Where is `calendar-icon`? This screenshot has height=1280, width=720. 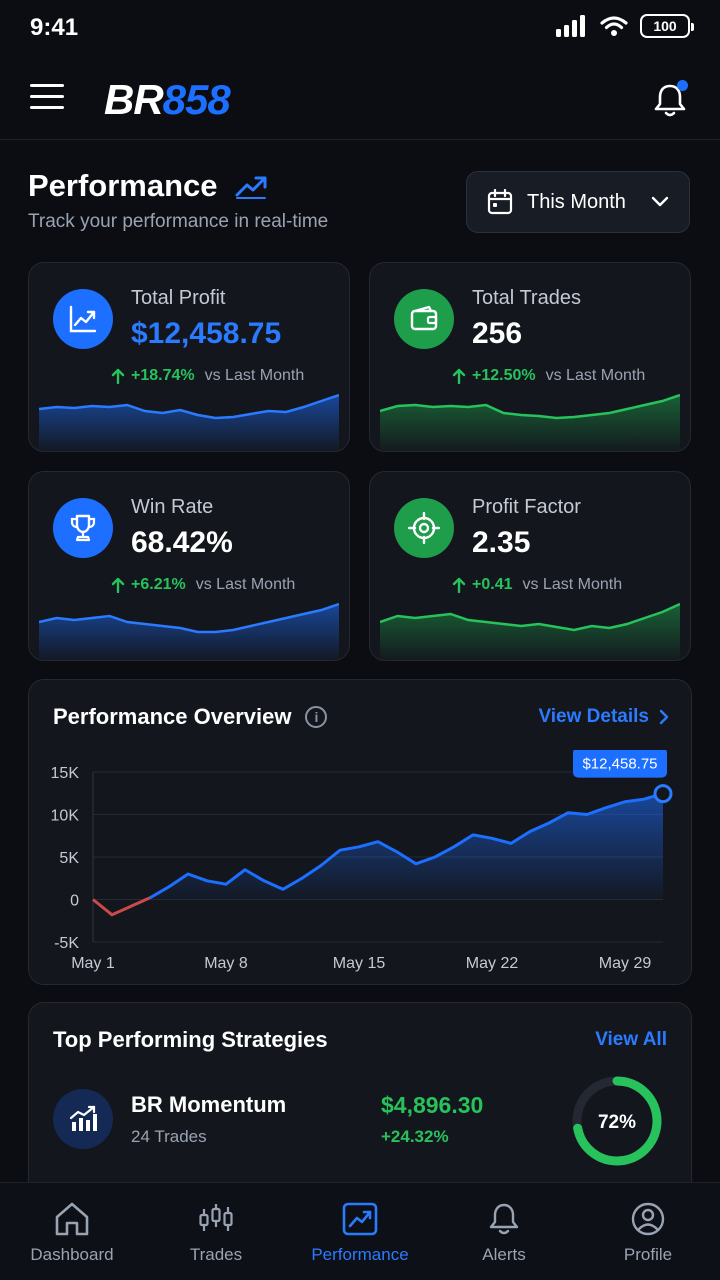 calendar-icon is located at coordinates (500, 202).